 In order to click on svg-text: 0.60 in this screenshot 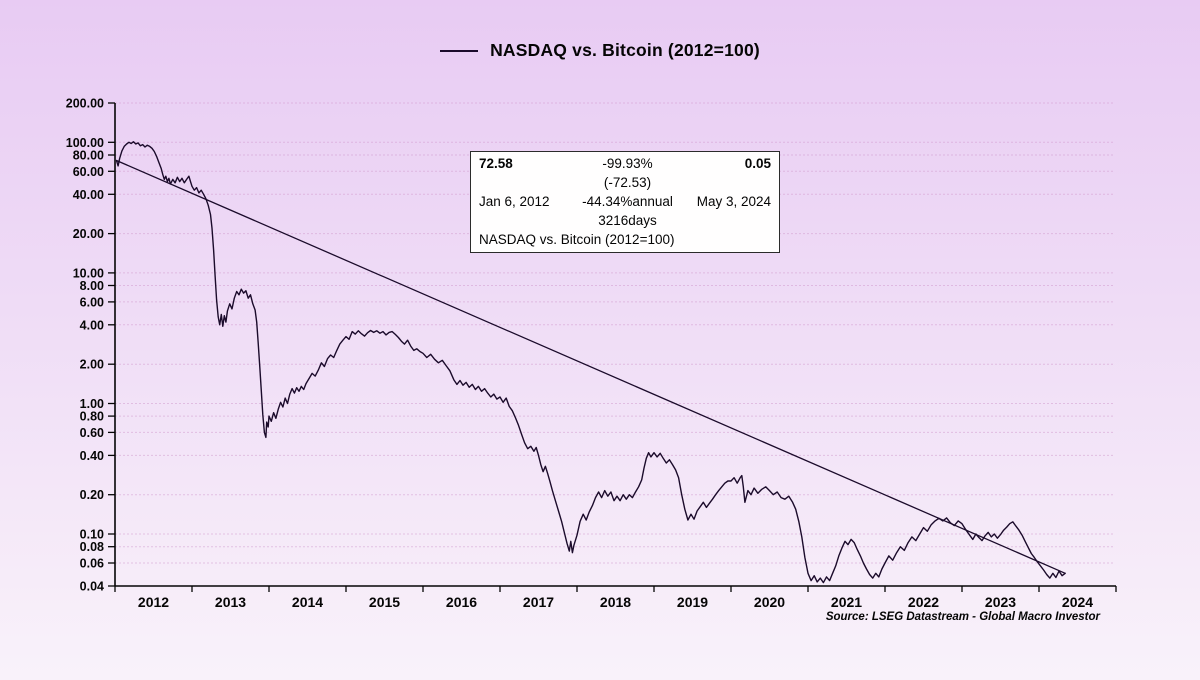, I will do `click(92, 433)`.